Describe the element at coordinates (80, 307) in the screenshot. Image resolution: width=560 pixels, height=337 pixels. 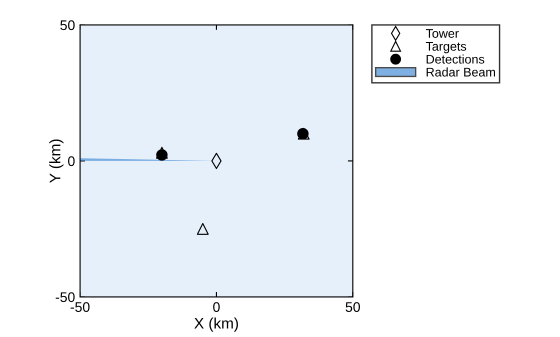
I see `x-tick-label: -50` at that location.